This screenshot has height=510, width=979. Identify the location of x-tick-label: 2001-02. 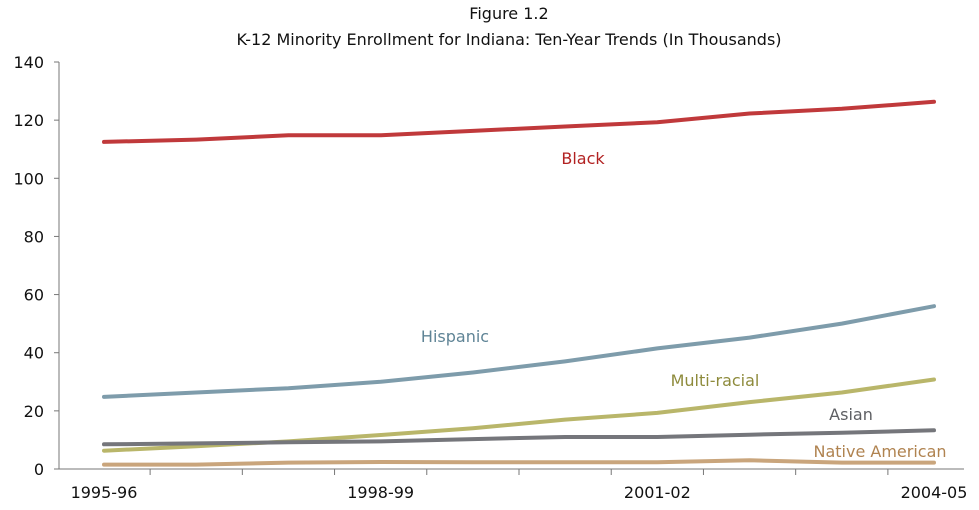
(657, 492).